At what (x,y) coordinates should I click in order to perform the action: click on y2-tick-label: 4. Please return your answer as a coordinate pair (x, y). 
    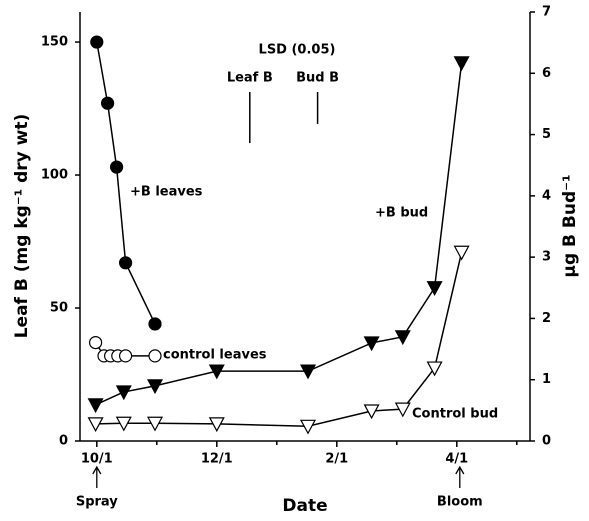
    Looking at the image, I should click on (546, 195).